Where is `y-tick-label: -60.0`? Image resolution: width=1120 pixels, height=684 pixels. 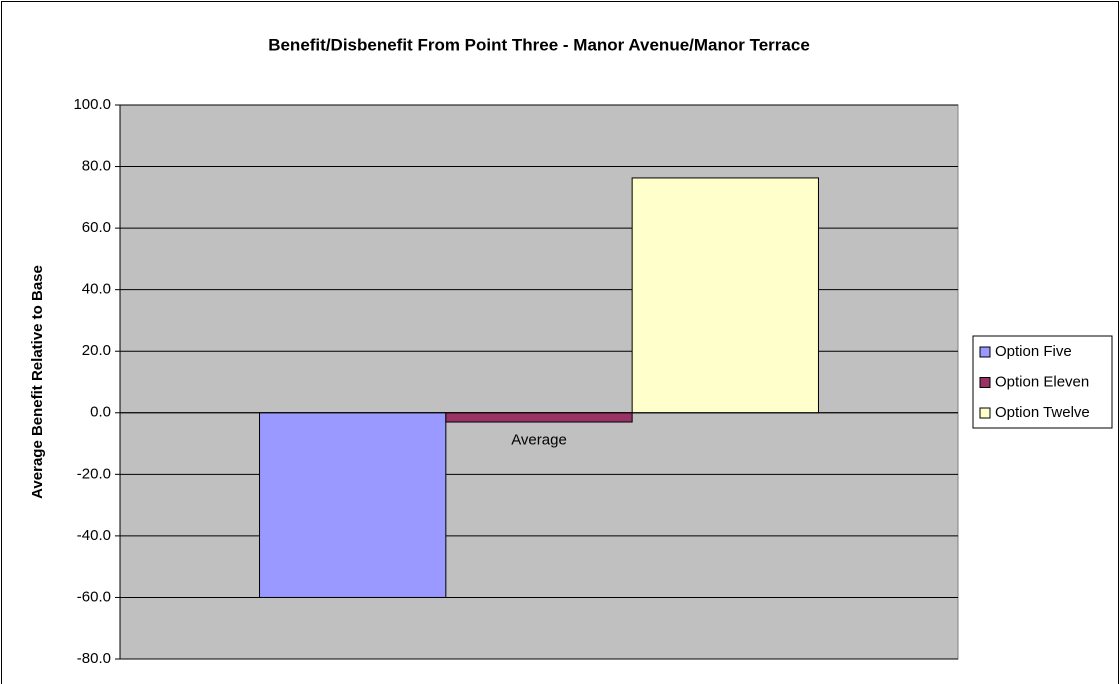 y-tick-label: -60.0 is located at coordinates (94, 596).